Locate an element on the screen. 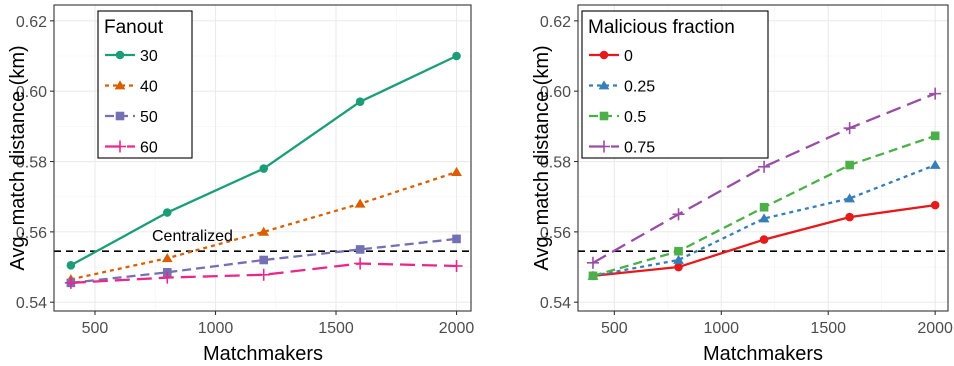 The height and width of the screenshot is (366, 954). legend-label: 0.5 is located at coordinates (635, 117).